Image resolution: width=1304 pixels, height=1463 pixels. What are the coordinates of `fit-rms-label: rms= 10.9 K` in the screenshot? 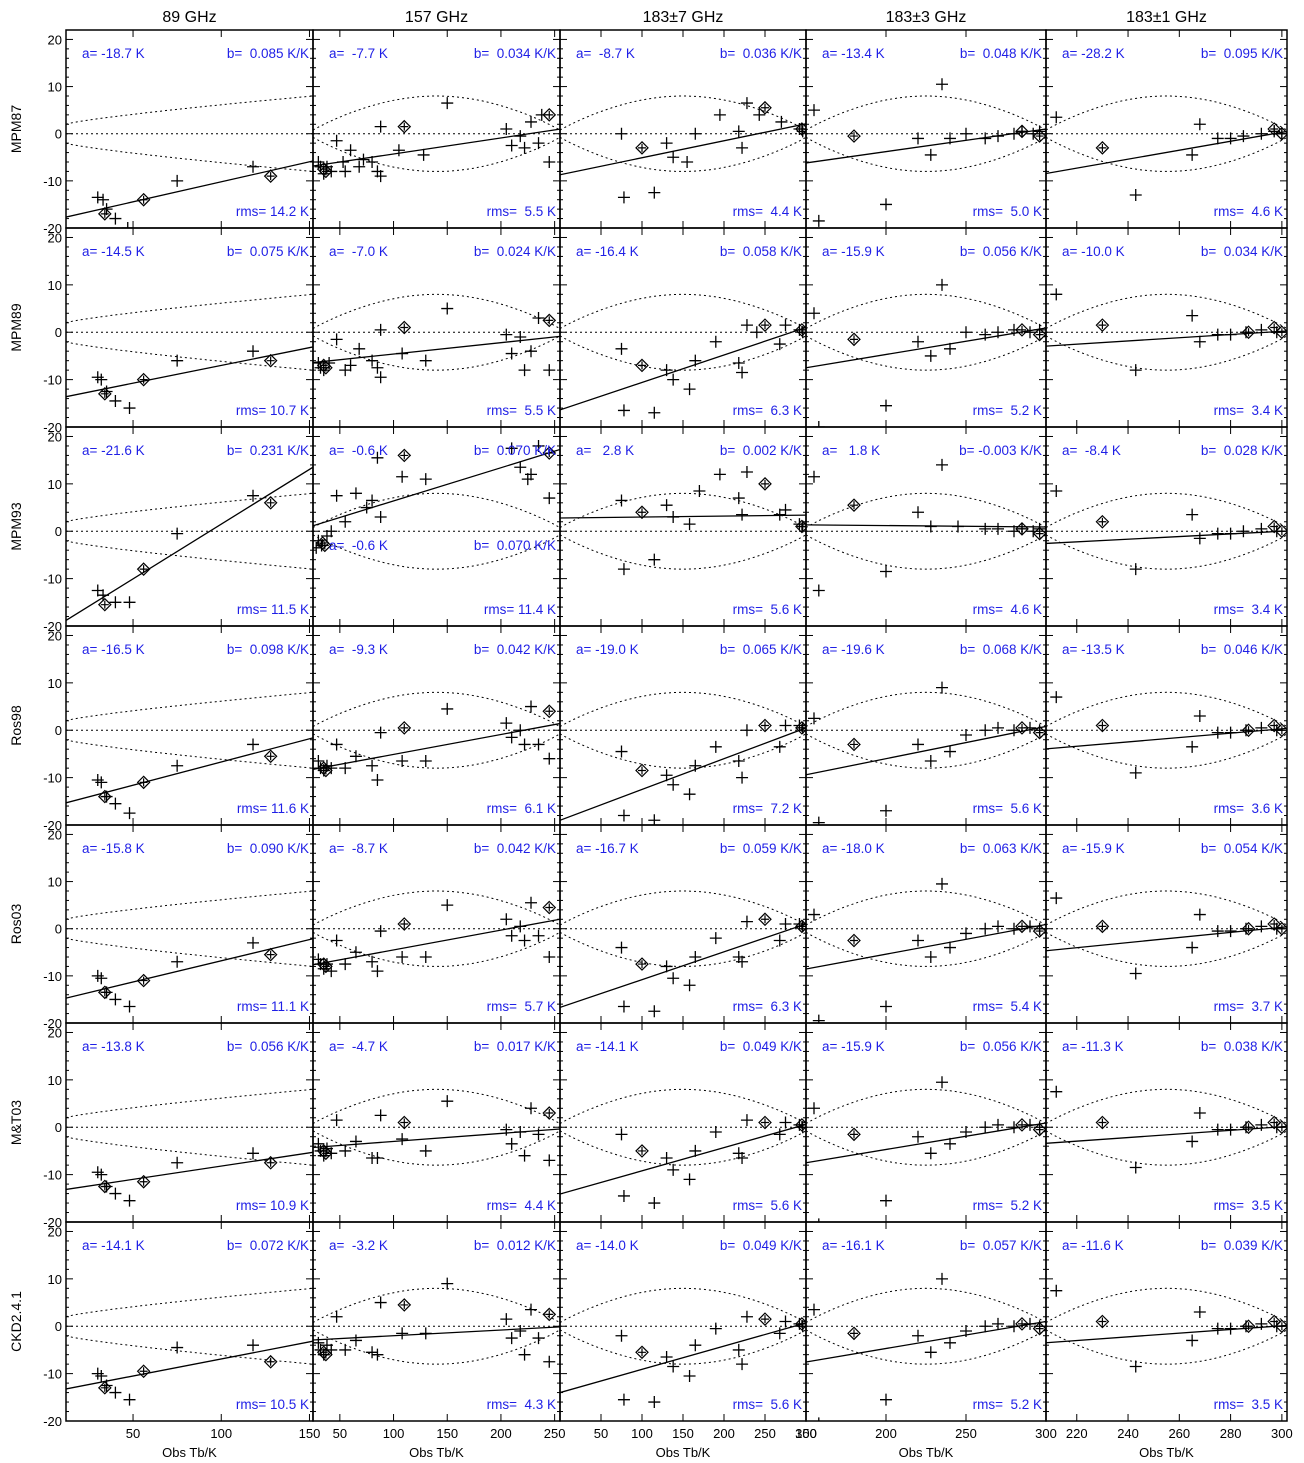 It's located at (272, 1205).